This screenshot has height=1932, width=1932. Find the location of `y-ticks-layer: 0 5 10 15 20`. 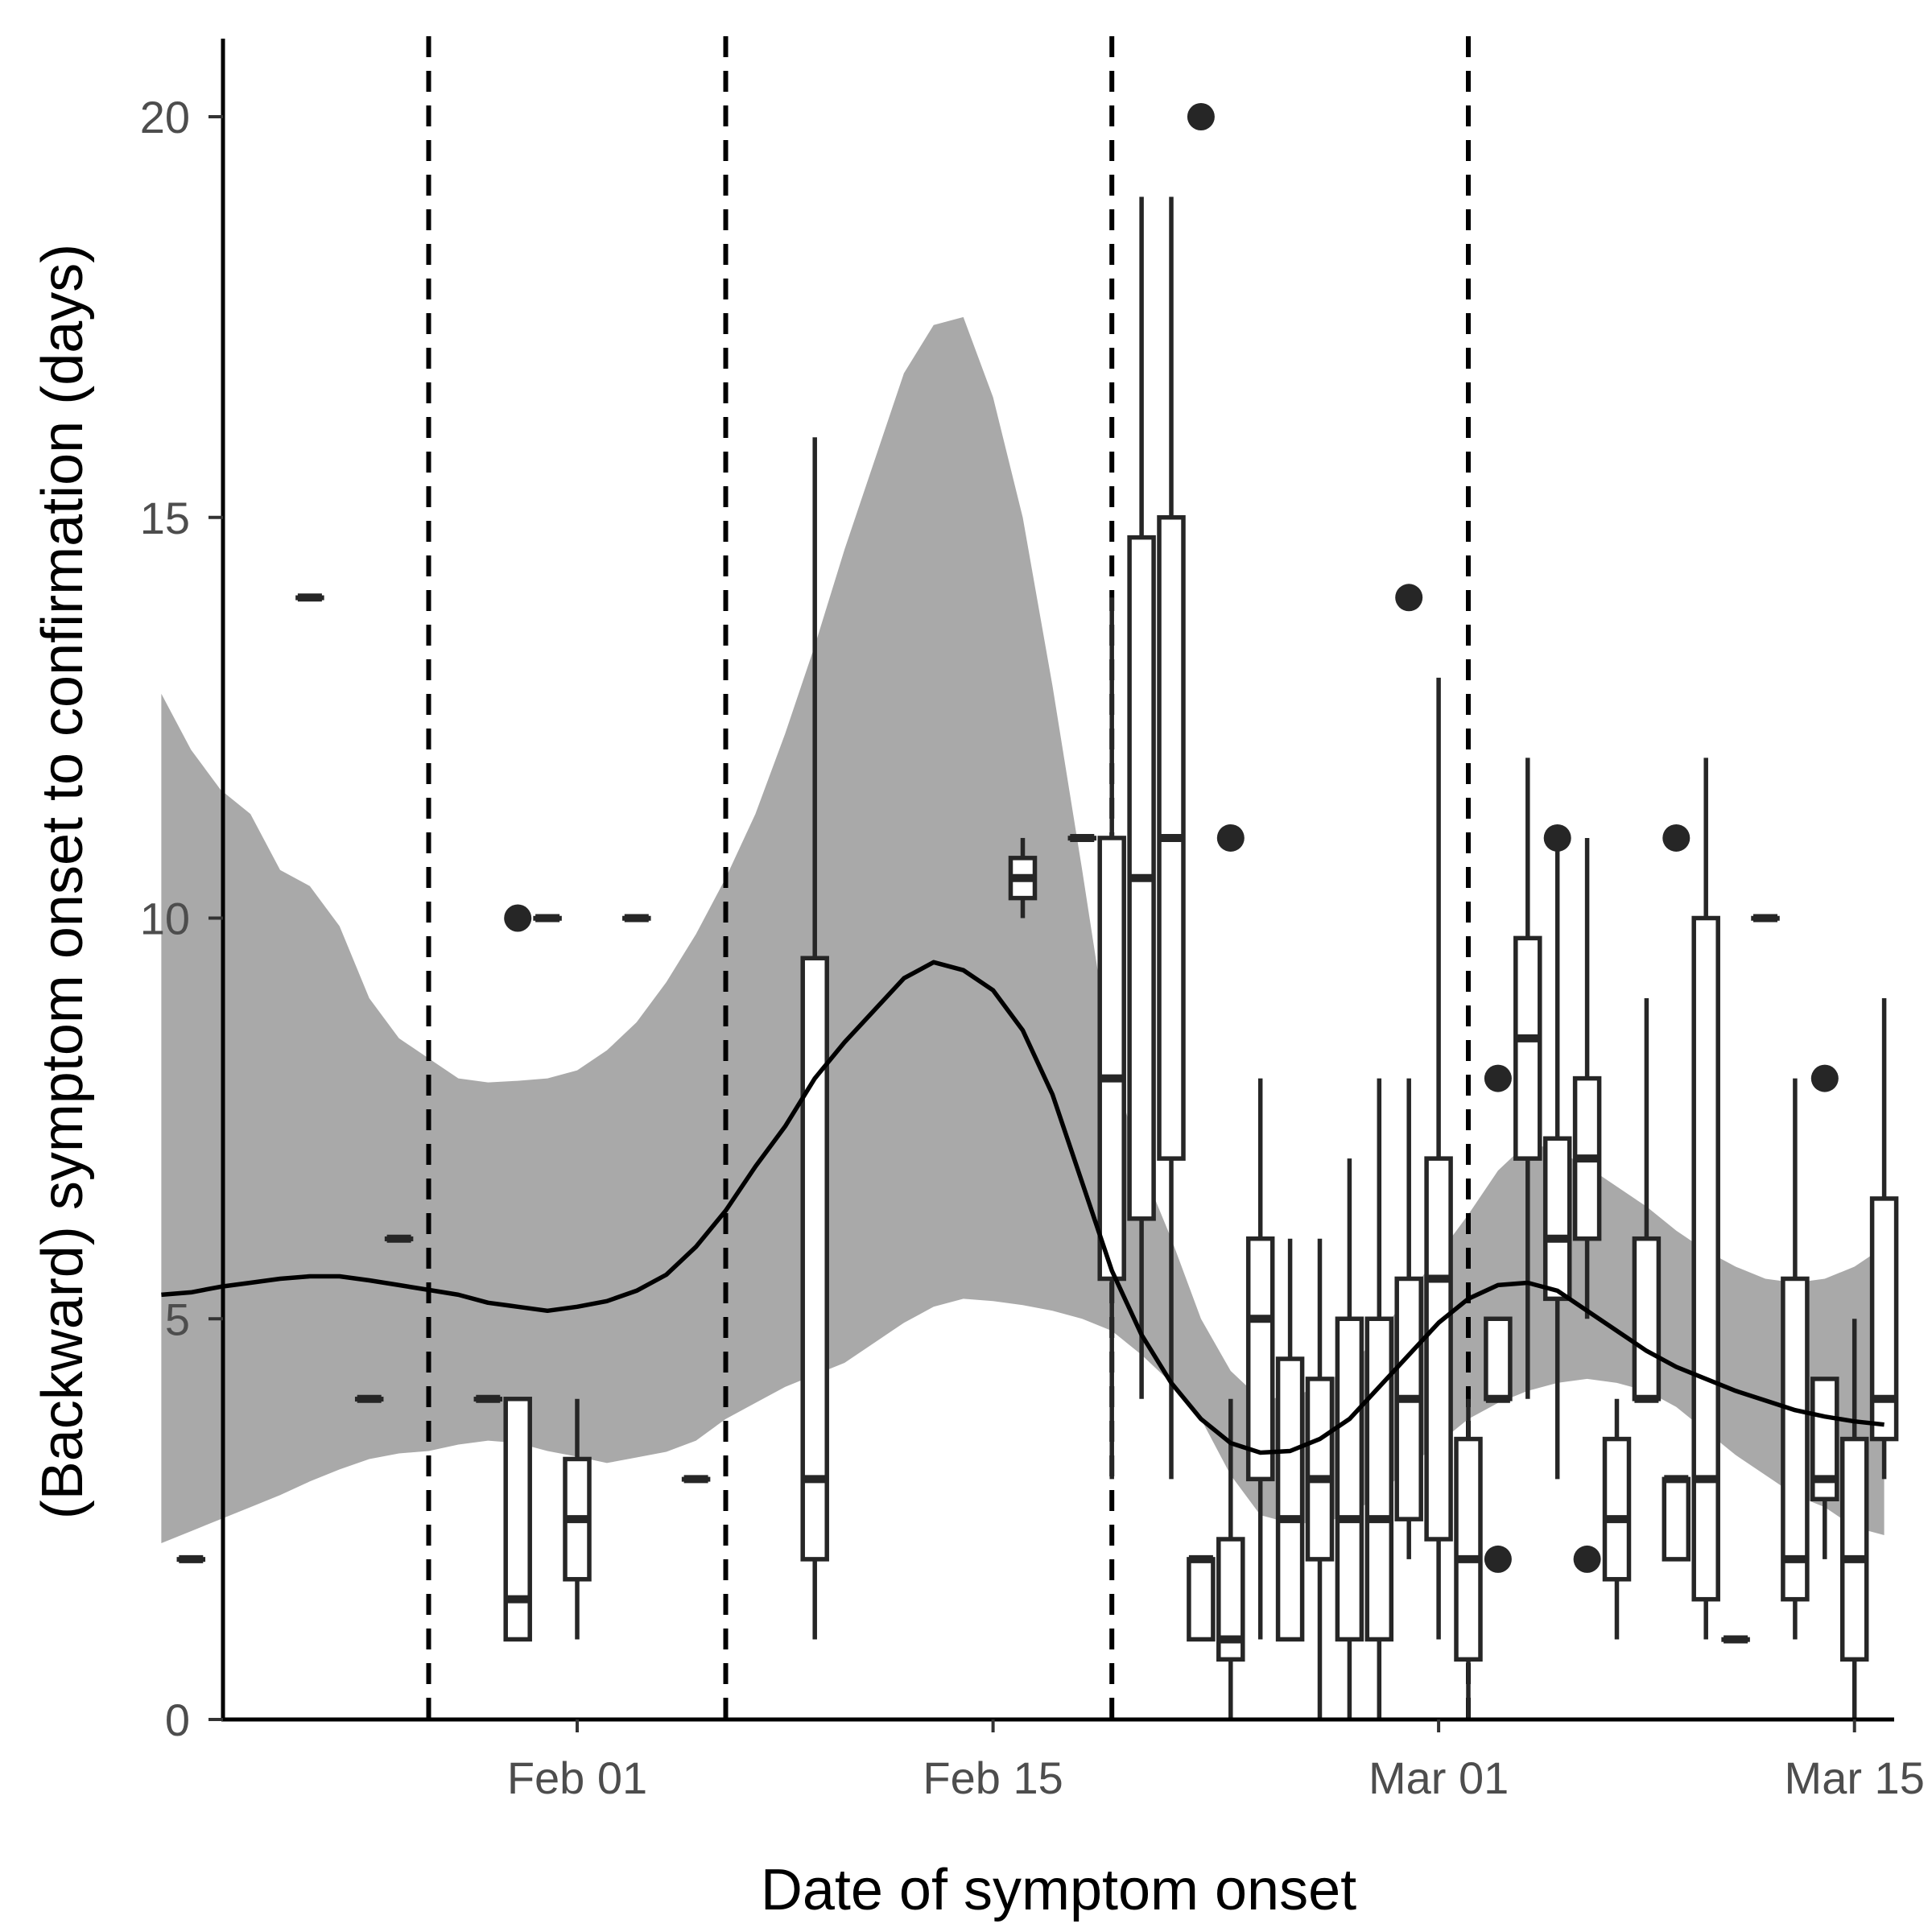

y-ticks-layer: 0 5 10 15 20 is located at coordinates (181, 918).